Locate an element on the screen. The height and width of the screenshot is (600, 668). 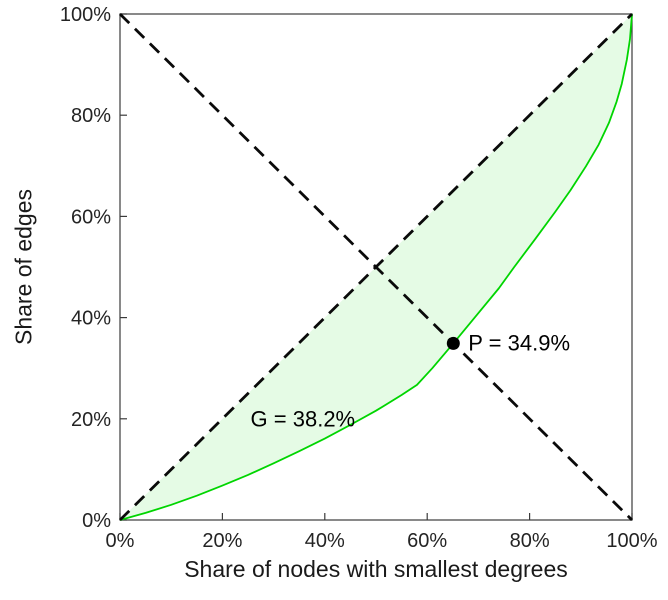
y-tick-label: 80% is located at coordinates (91, 116).